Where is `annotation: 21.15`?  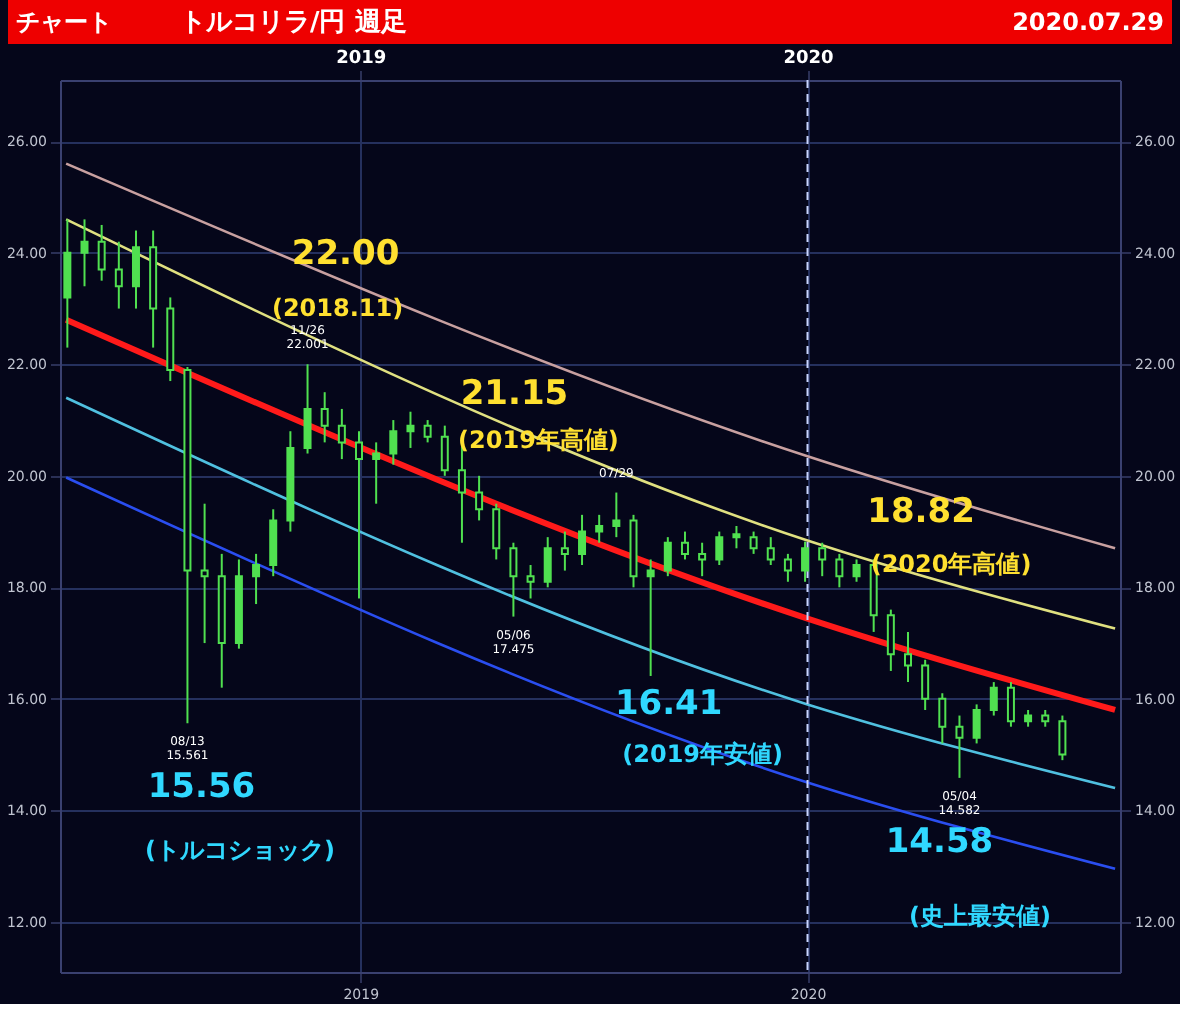
annotation: 21.15 is located at coordinates (514, 393).